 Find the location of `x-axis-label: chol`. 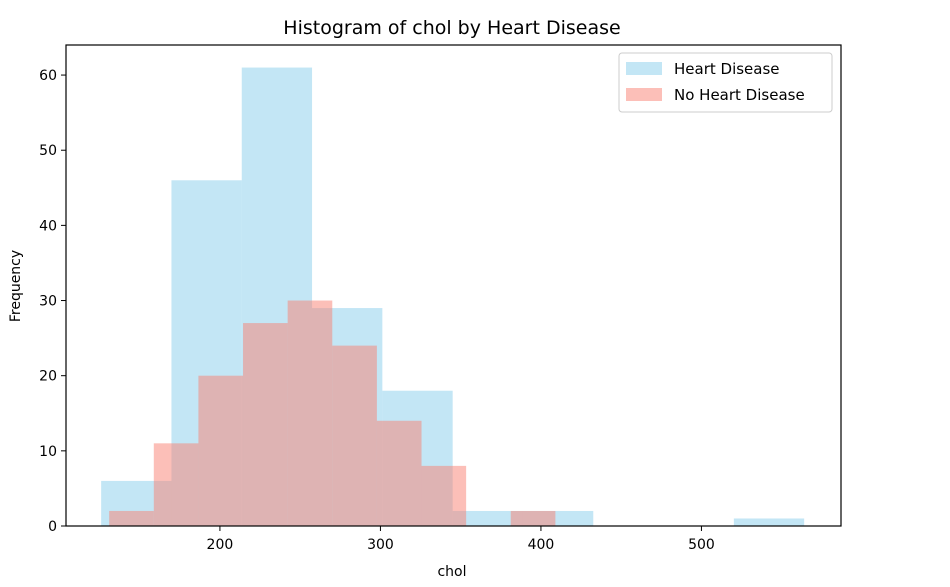

x-axis-label: chol is located at coordinates (451, 572).